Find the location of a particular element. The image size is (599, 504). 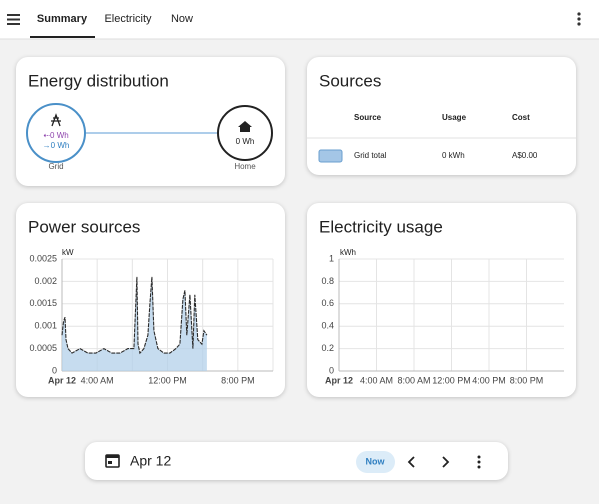

calendar-icon is located at coordinates (112, 461).